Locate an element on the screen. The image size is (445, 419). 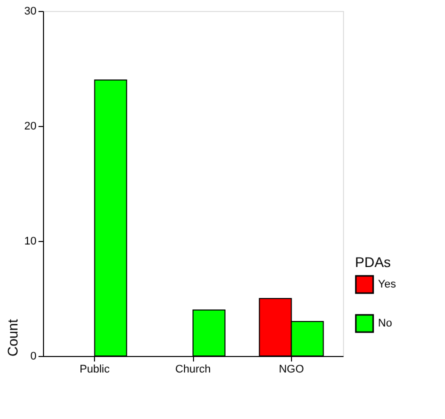
y-tick-label: 30 is located at coordinates (30, 12).